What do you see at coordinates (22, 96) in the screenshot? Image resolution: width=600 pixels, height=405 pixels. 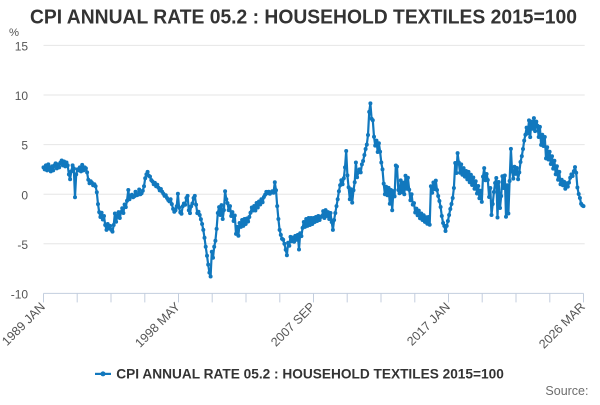 I see `svg-text: 10` at bounding box center [22, 96].